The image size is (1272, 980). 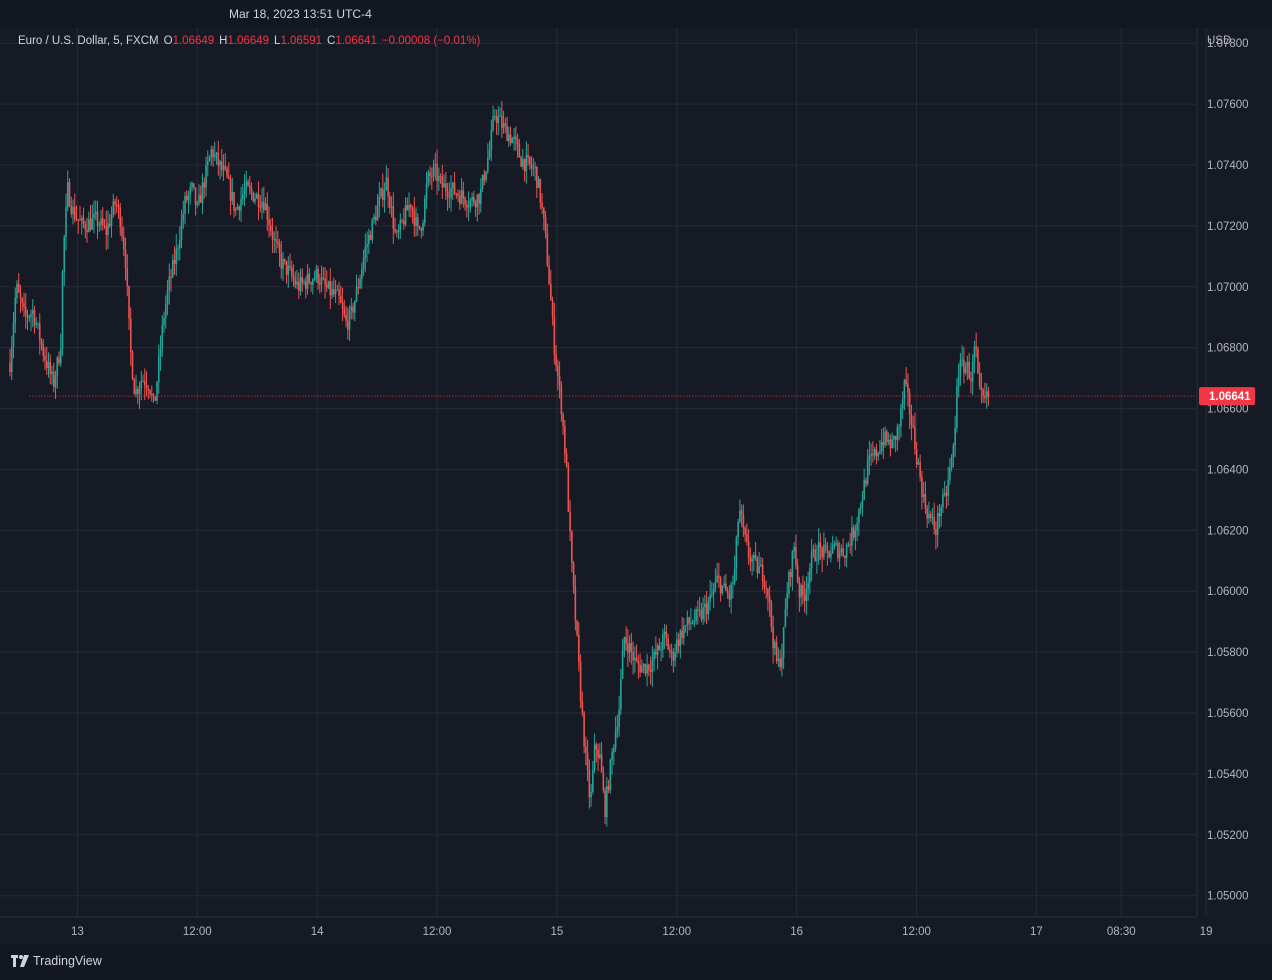 What do you see at coordinates (317, 932) in the screenshot?
I see `x-tick-label: 14` at bounding box center [317, 932].